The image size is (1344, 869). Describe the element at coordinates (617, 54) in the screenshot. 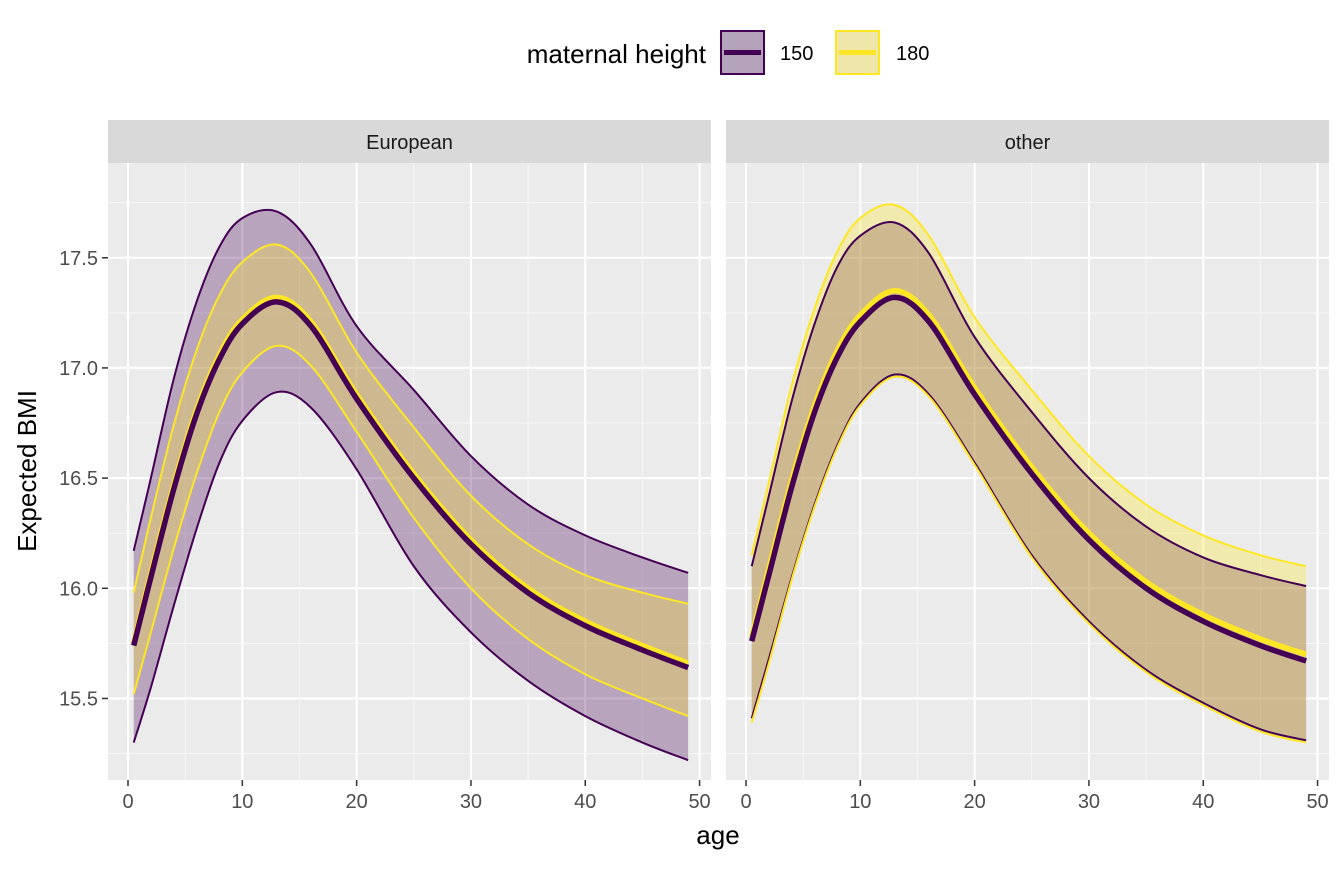

I see `legend-title: maternal height` at that location.